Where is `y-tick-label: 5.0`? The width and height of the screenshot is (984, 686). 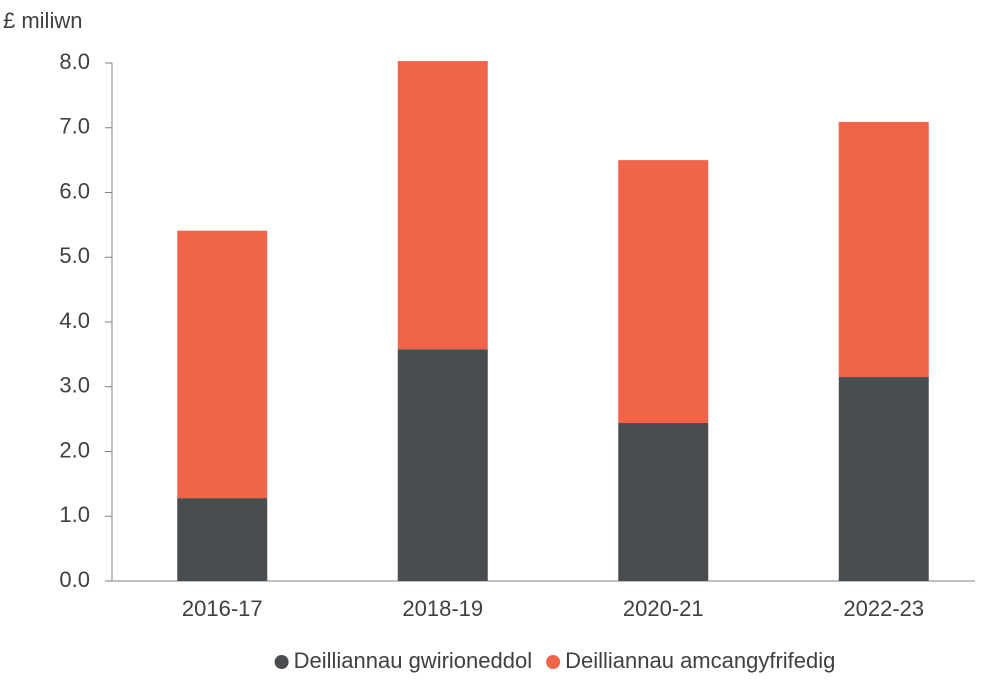 y-tick-label: 5.0 is located at coordinates (74, 255).